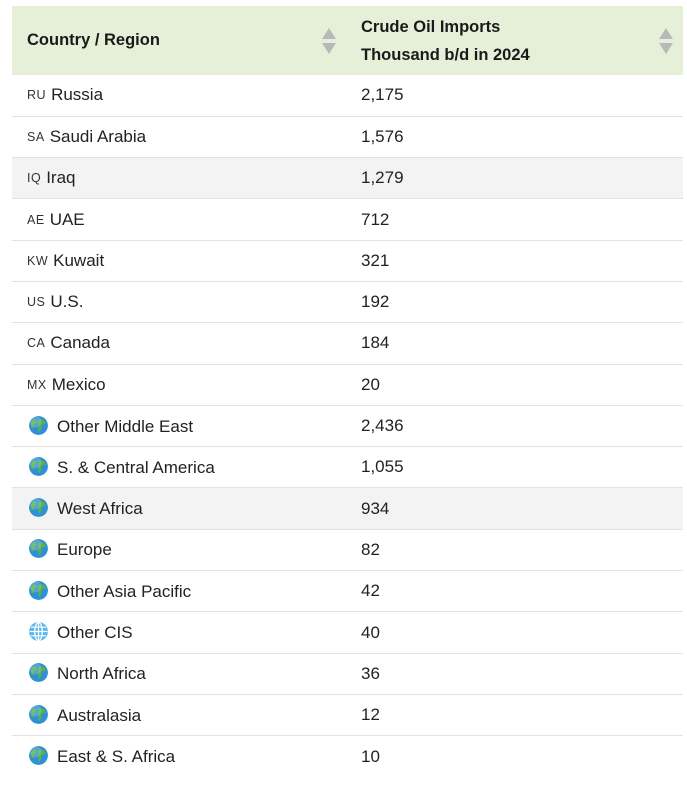  What do you see at coordinates (36, 219) in the screenshot?
I see `country-code: AE` at bounding box center [36, 219].